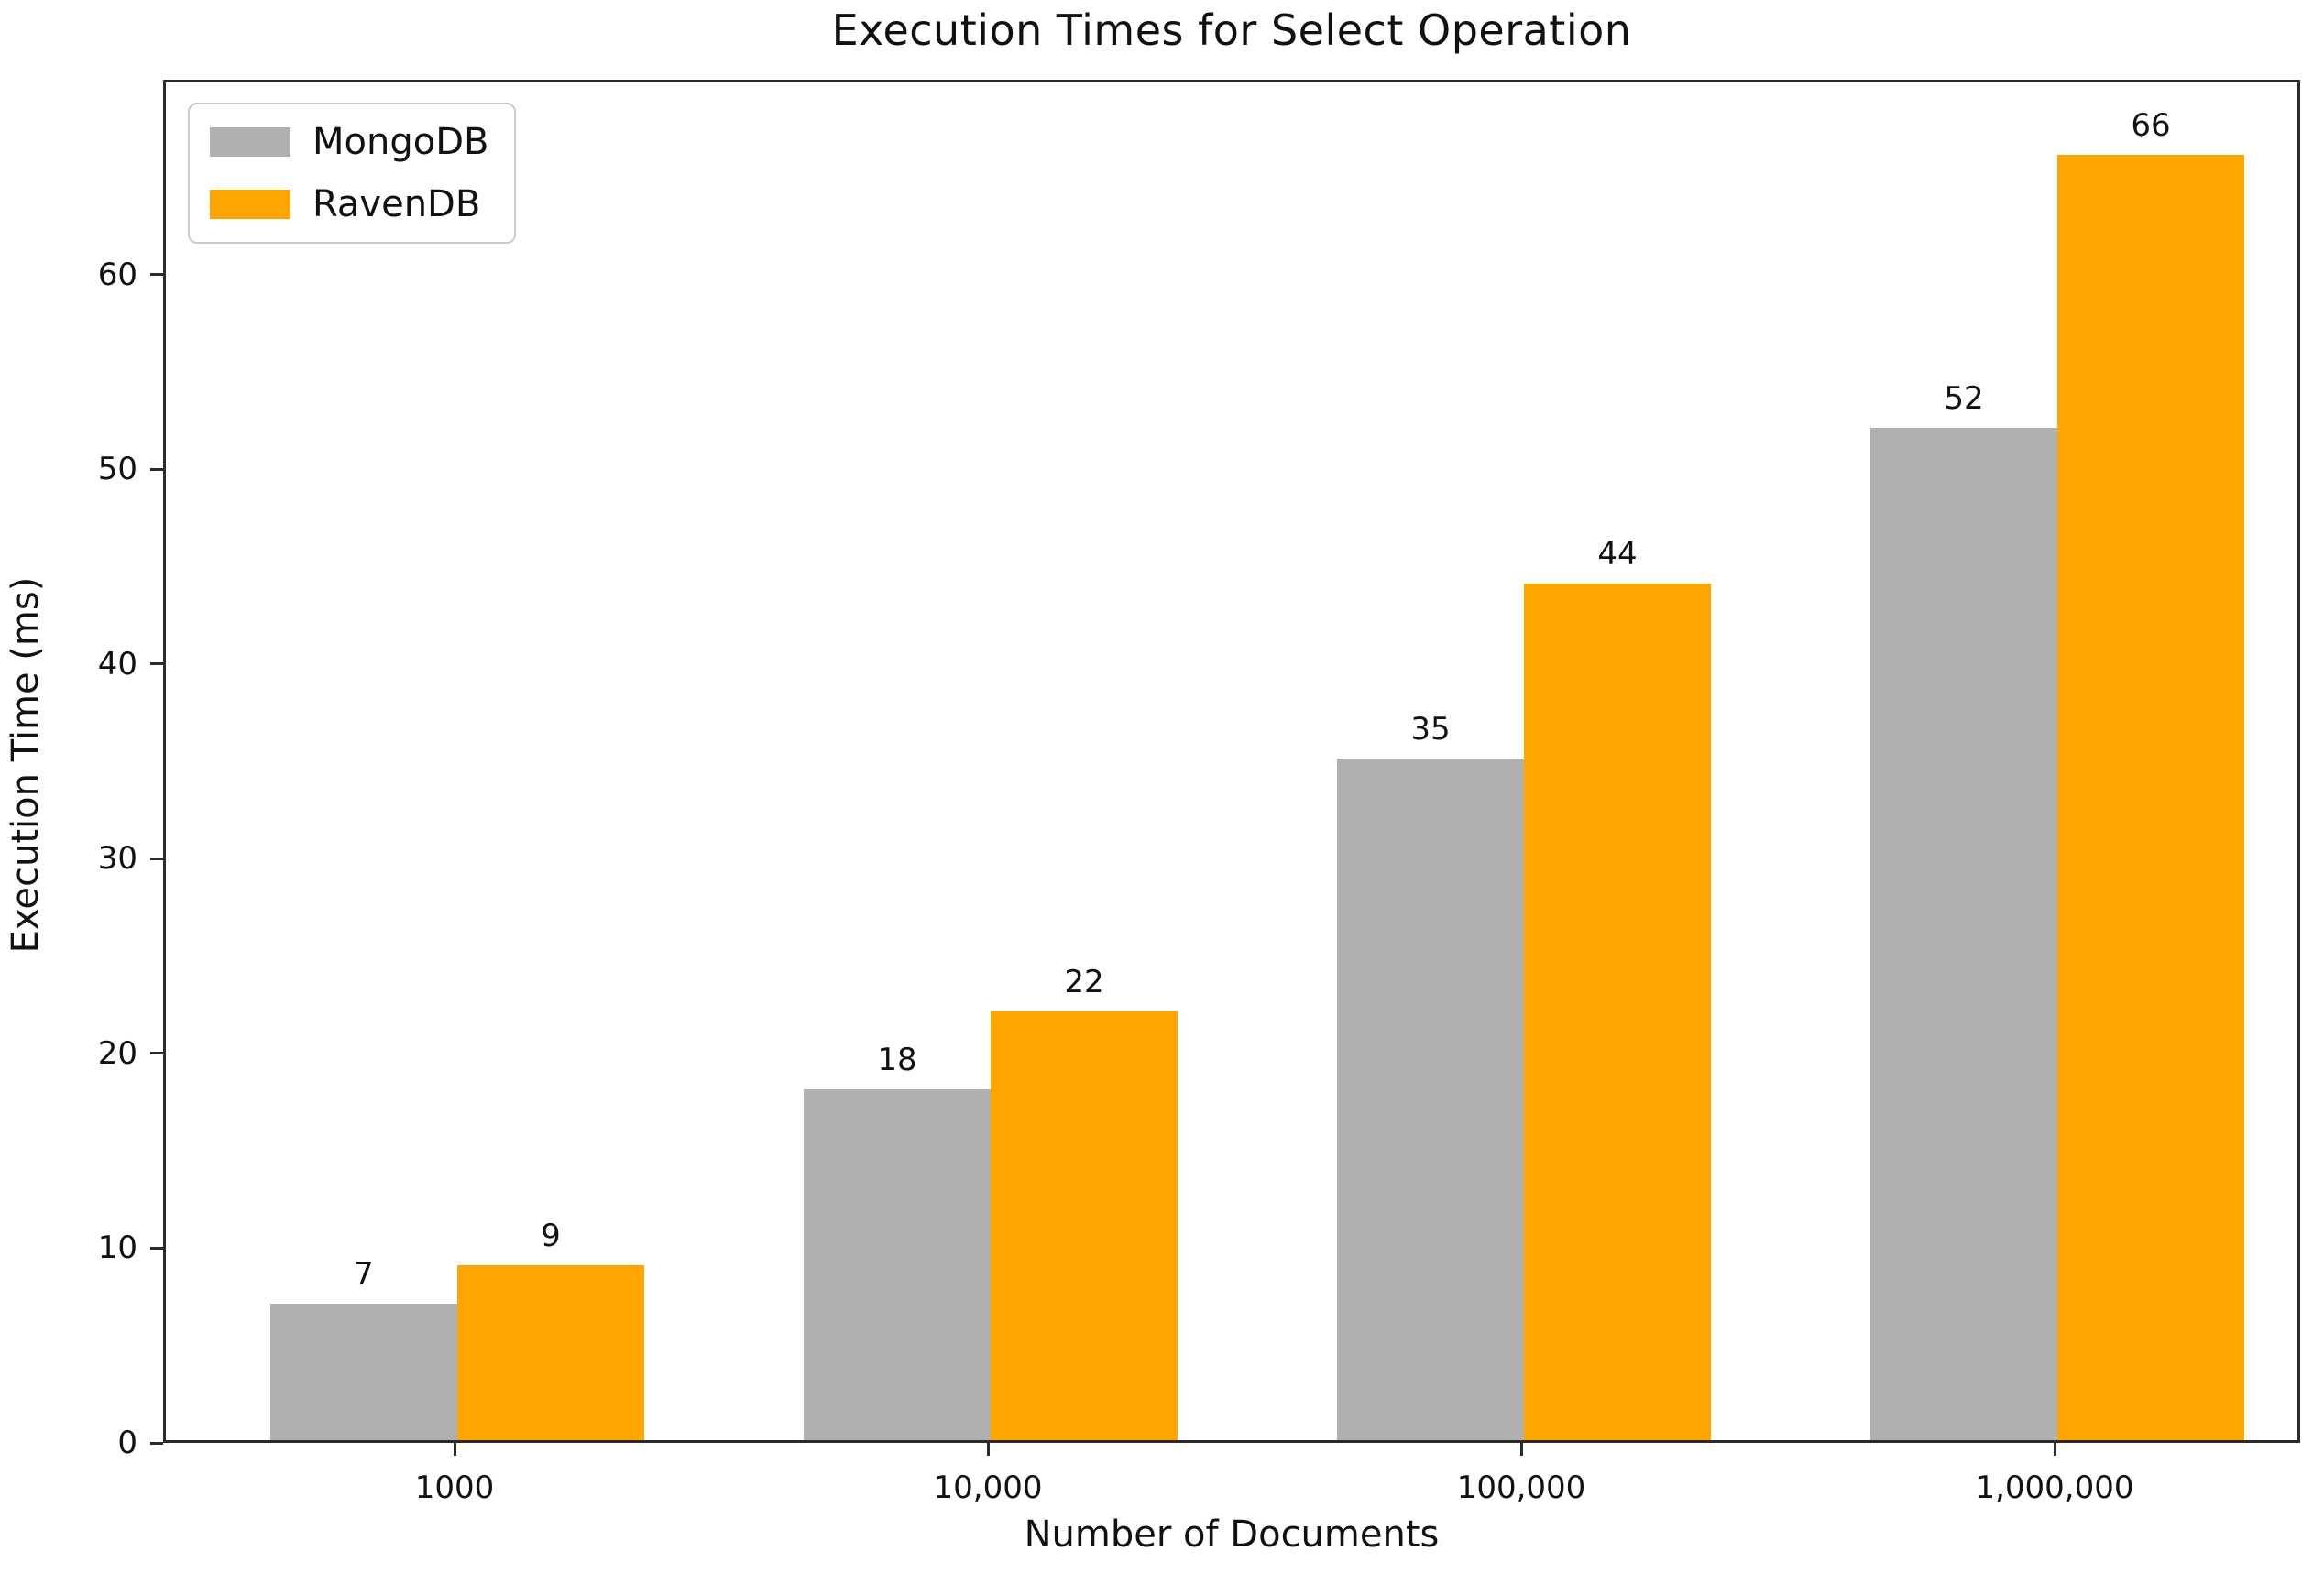 The height and width of the screenshot is (1573, 2324). Describe the element at coordinates (117, 859) in the screenshot. I see `y-tick-label: 30` at that location.